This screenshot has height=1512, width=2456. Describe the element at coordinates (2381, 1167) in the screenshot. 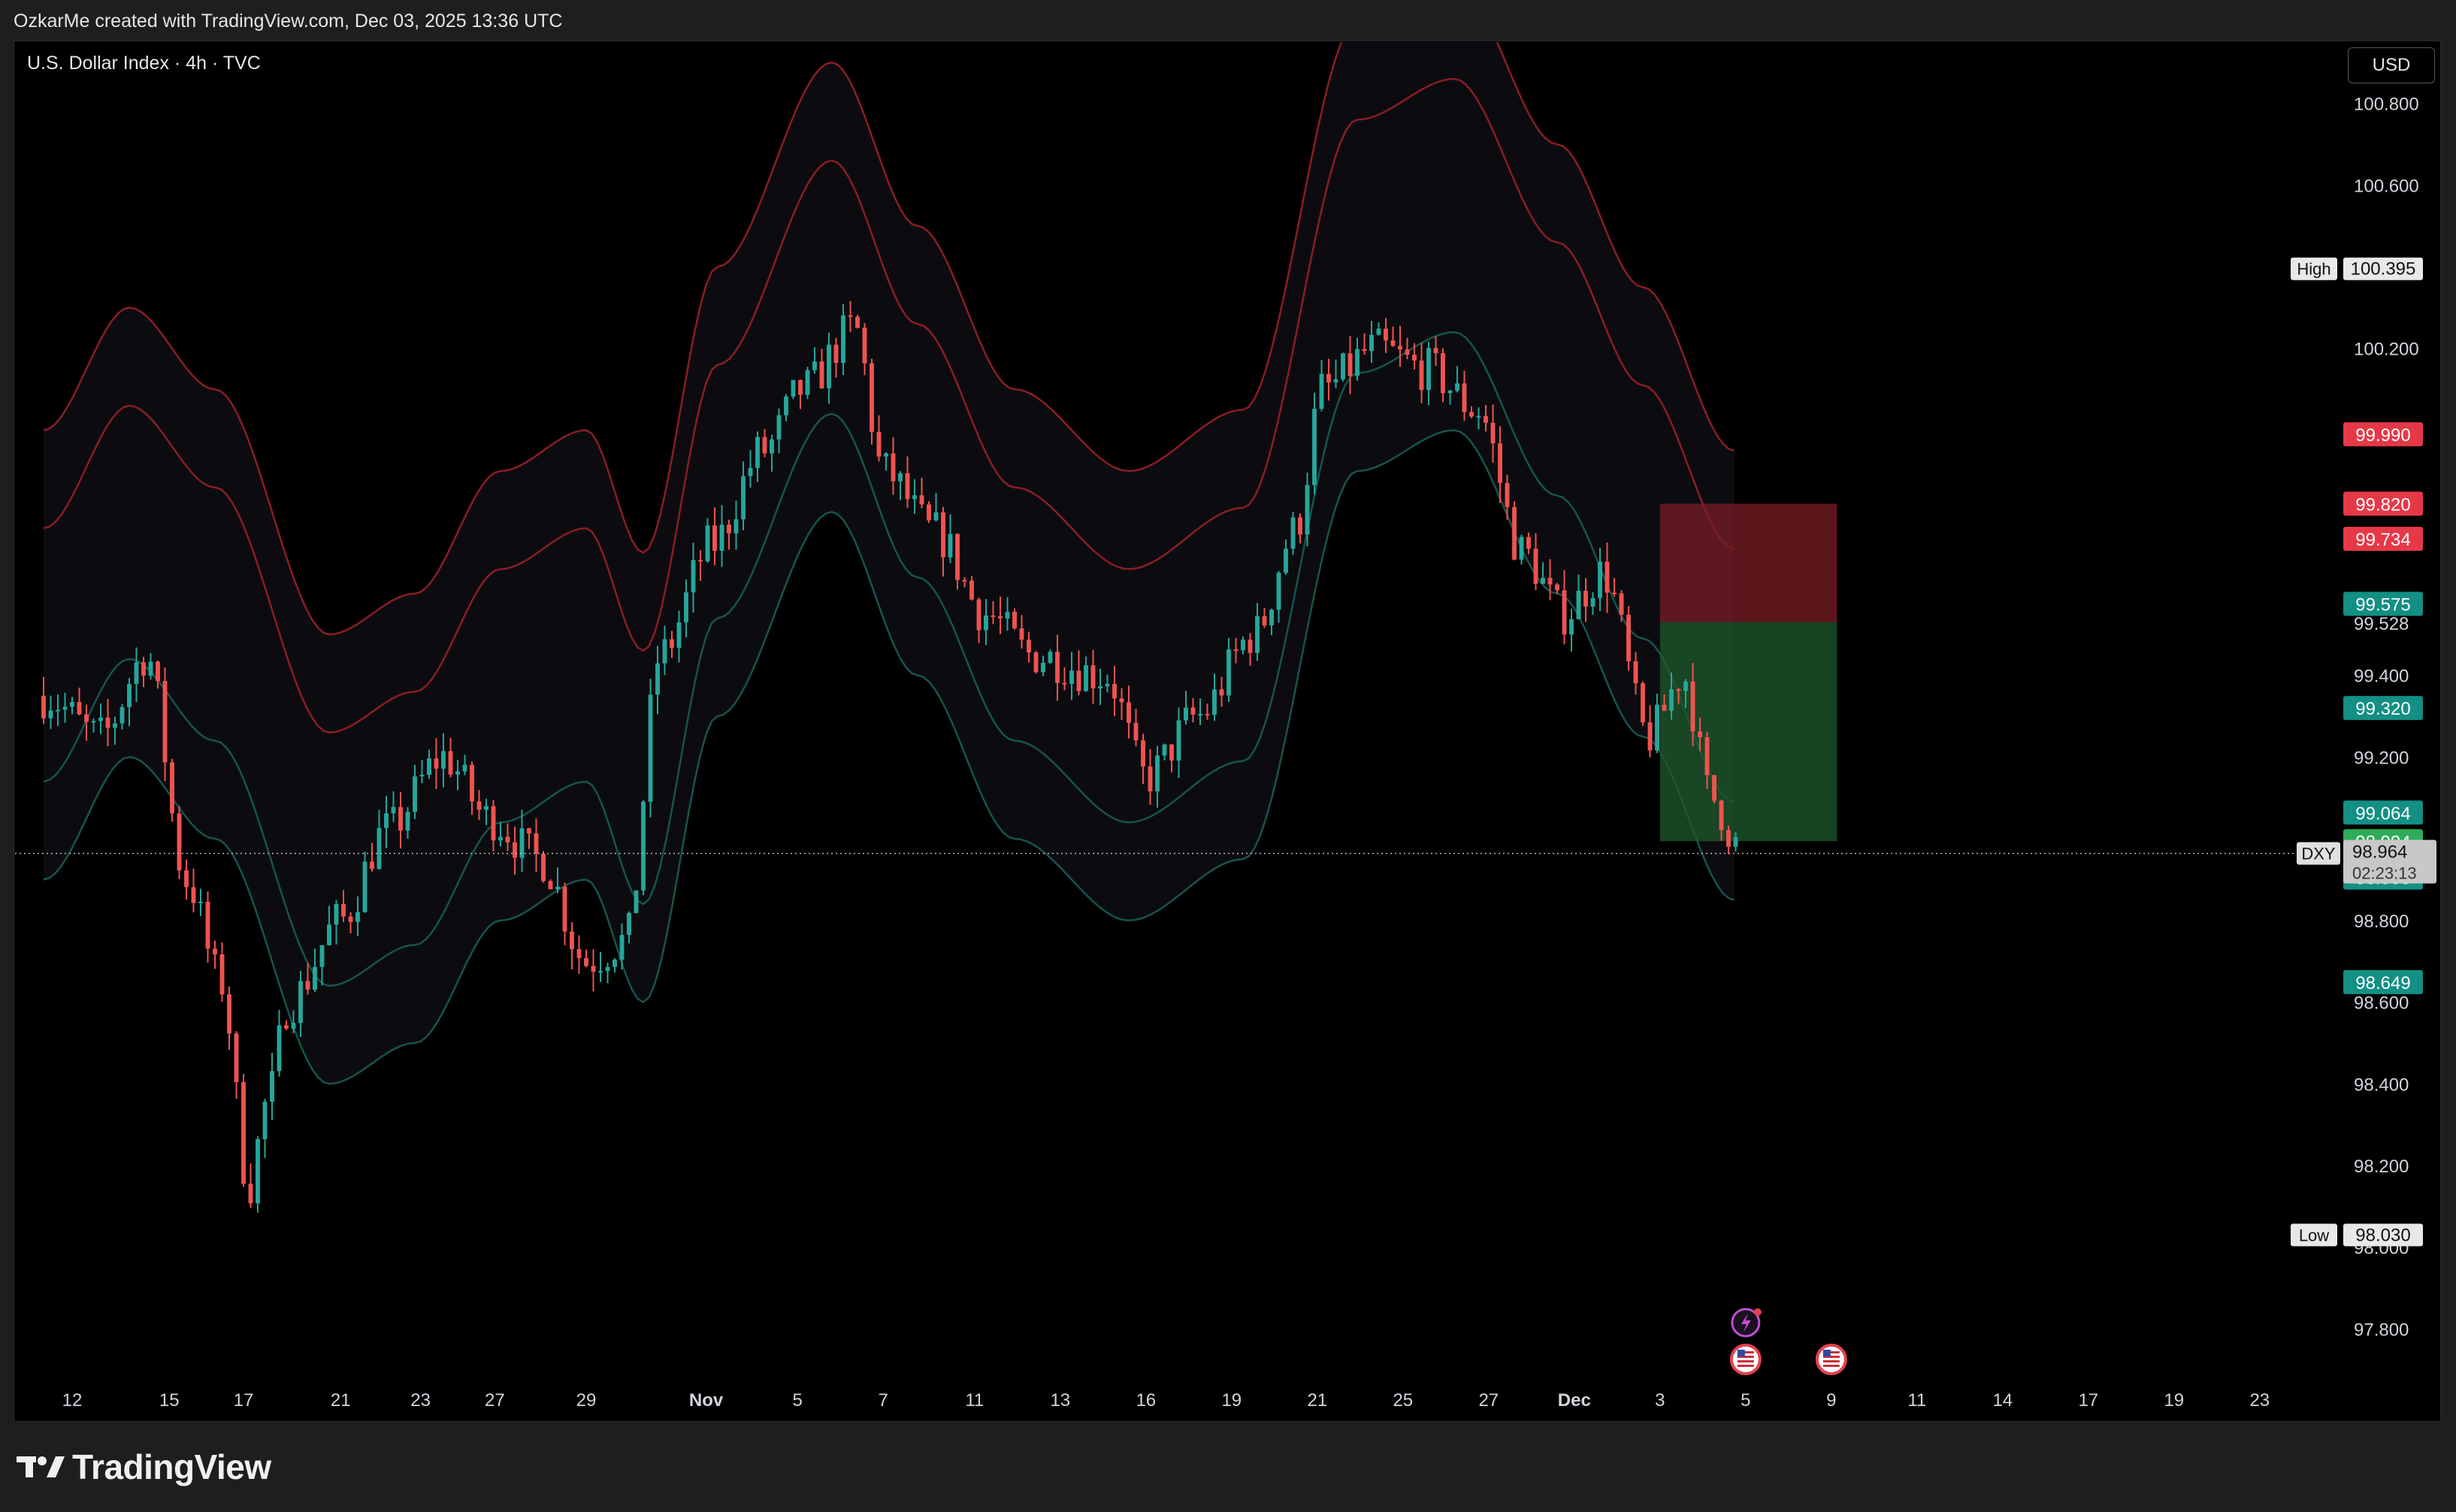

I see `y-tick-label: 98.200` at that location.